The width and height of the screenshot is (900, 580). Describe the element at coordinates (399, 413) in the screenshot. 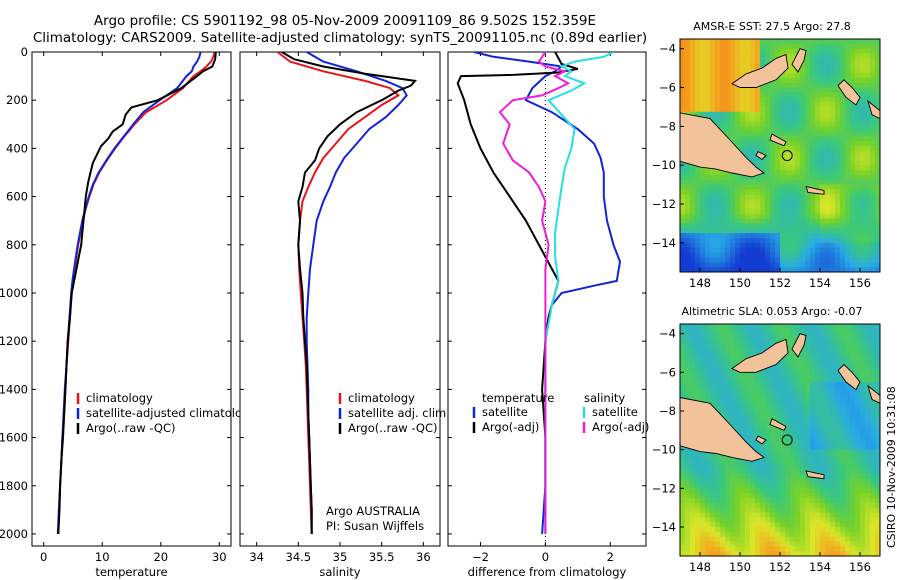

I see `legend-entry: satellite adj. clim.` at that location.